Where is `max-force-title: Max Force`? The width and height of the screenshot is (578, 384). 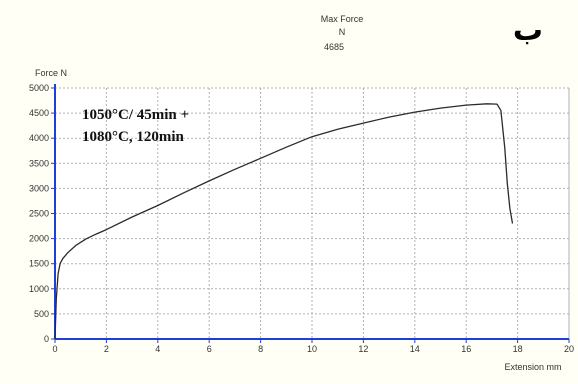
max-force-title: Max Force is located at coordinates (342, 19).